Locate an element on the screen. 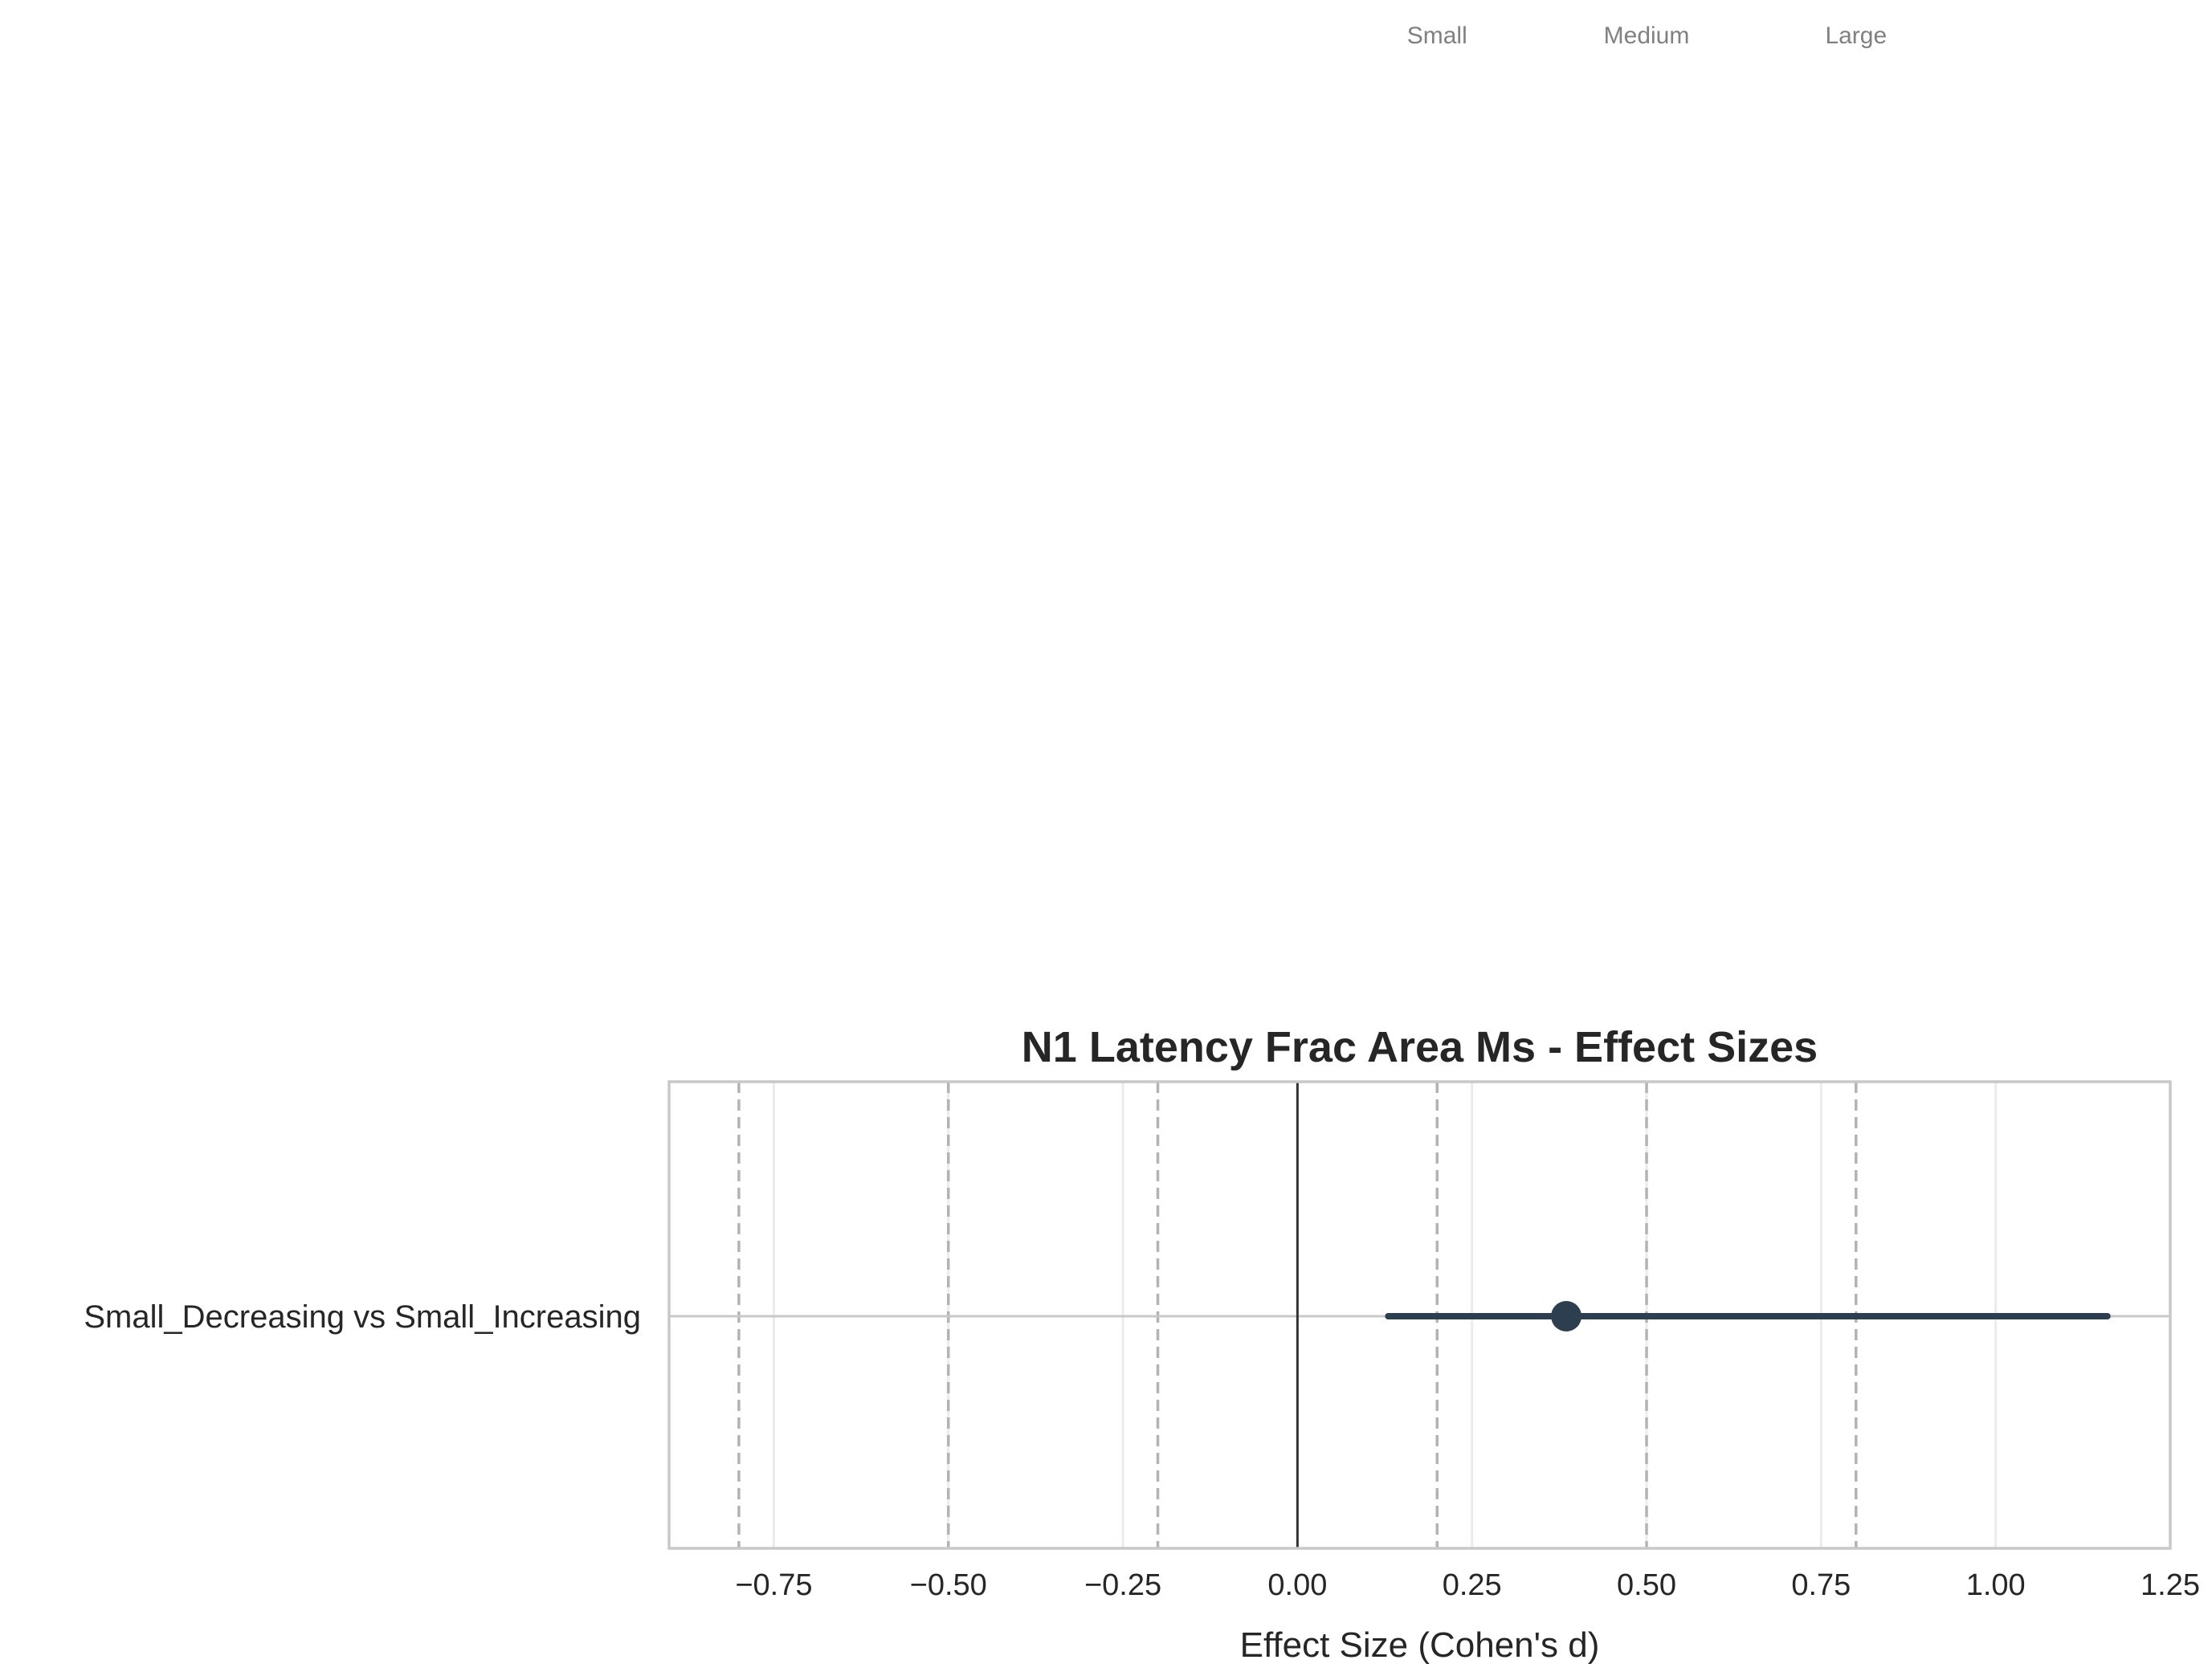  comparison-label: Small_Decreasing vs Small_Increasing is located at coordinates (362, 1317).